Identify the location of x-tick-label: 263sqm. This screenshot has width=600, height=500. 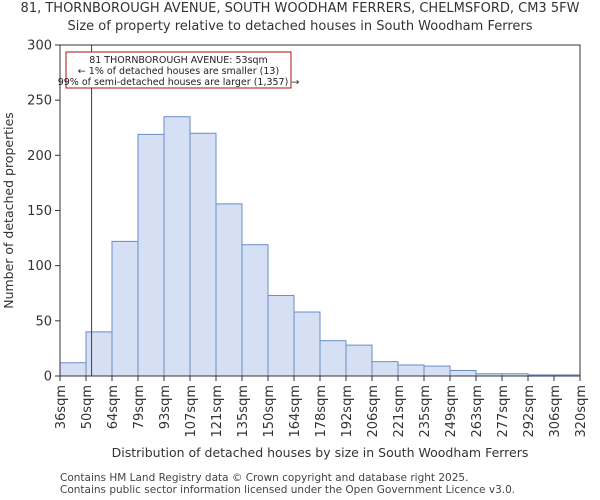
(477, 411).